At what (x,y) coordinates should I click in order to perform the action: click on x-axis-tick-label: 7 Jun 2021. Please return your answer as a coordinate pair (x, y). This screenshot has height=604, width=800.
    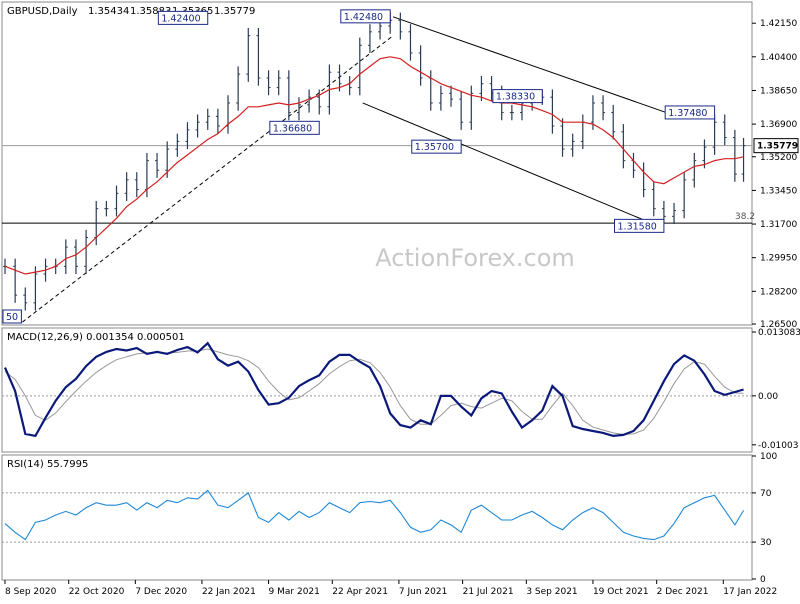
    Looking at the image, I should click on (423, 592).